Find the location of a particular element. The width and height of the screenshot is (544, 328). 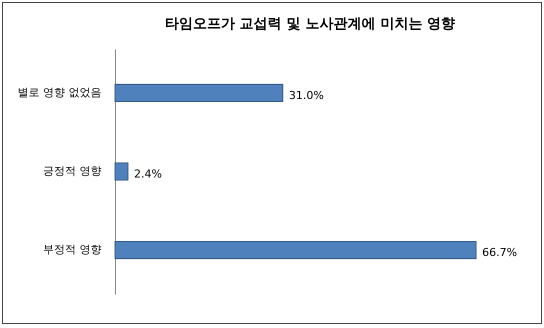

chart-title: 타임오프가 교섭력 및 노사관계에 미치는 영향 is located at coordinates (310, 24).